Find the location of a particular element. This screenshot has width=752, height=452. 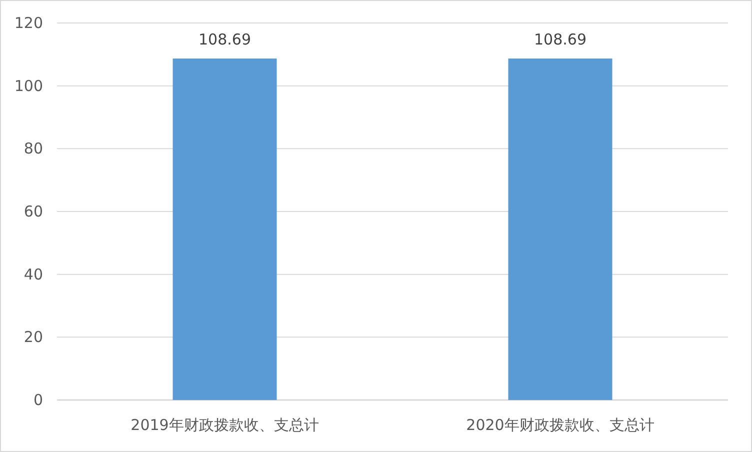

y-tick-label: 80 is located at coordinates (33, 149).